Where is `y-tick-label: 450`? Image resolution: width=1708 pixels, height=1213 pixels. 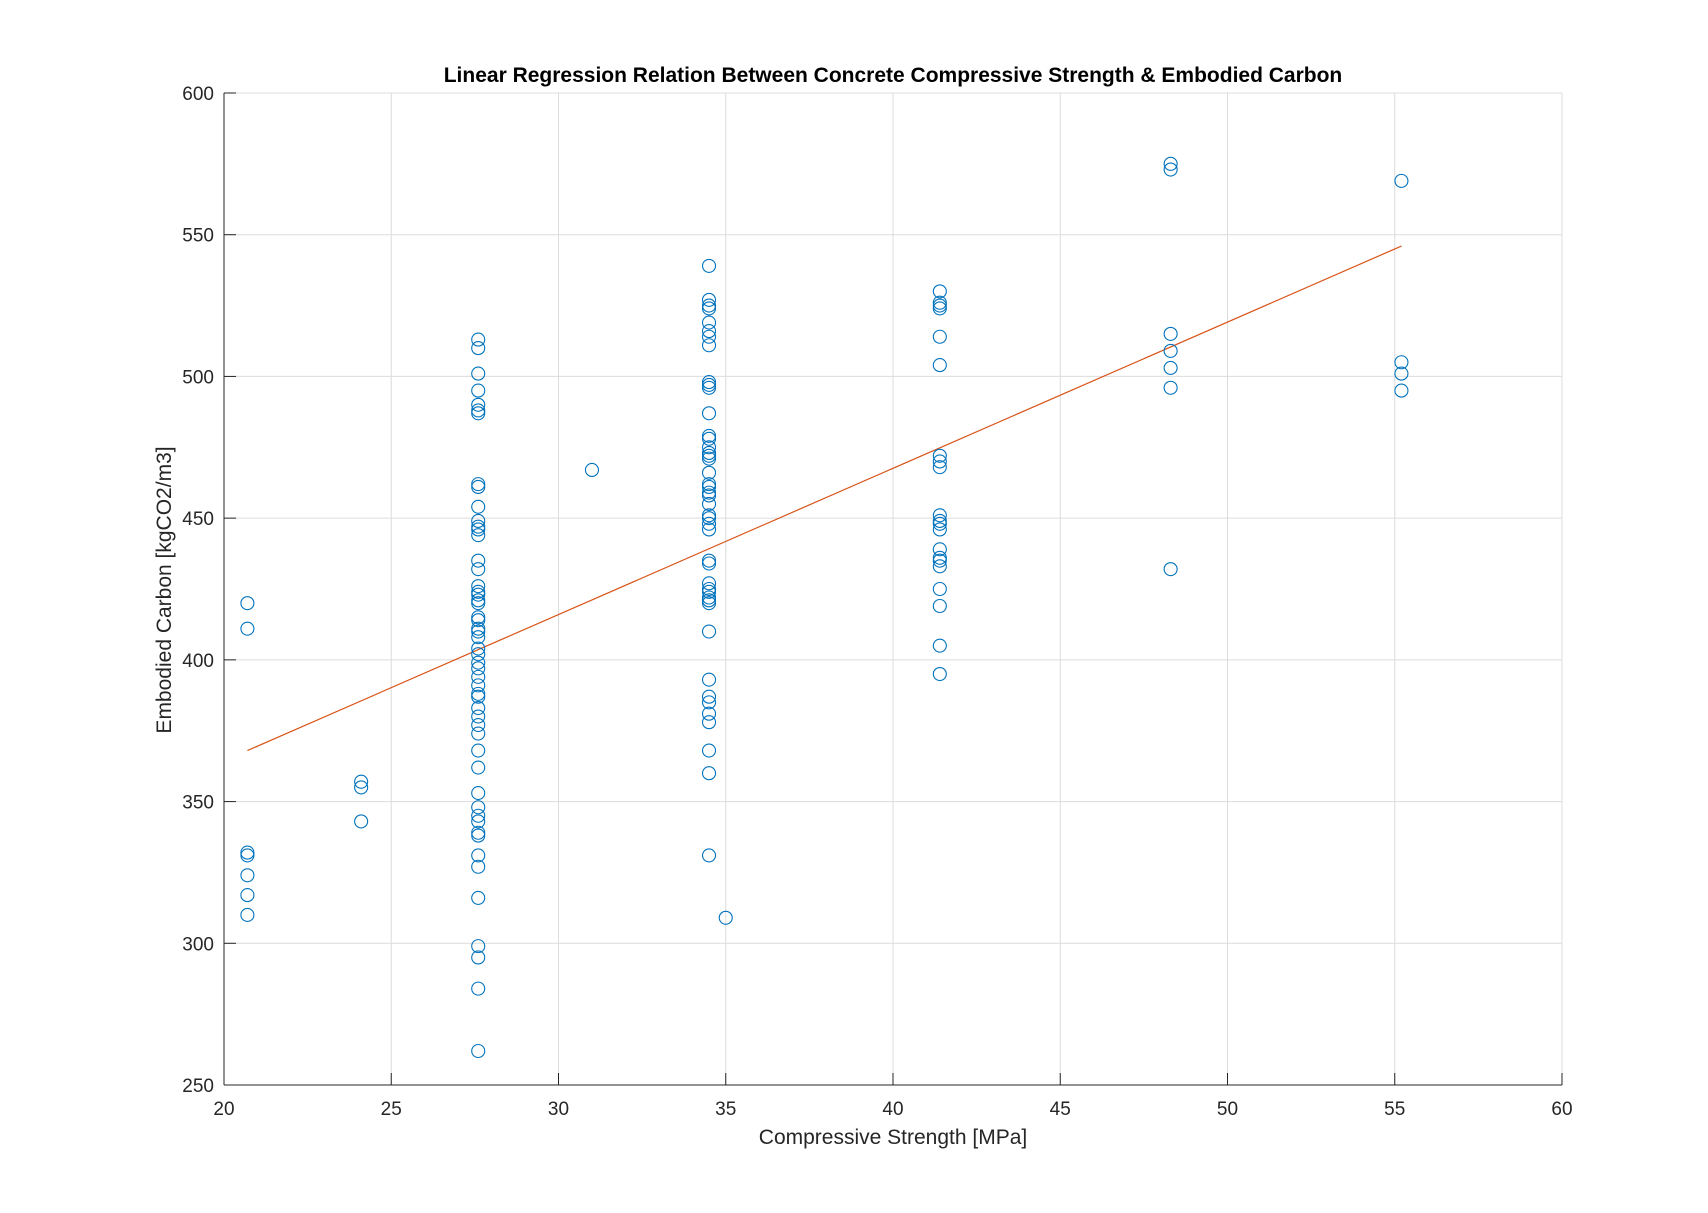 y-tick-label: 450 is located at coordinates (198, 519).